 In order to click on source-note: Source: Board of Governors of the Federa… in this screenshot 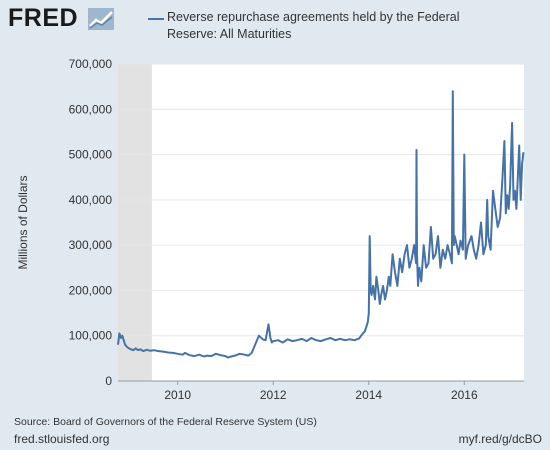, I will do `click(165, 422)`.